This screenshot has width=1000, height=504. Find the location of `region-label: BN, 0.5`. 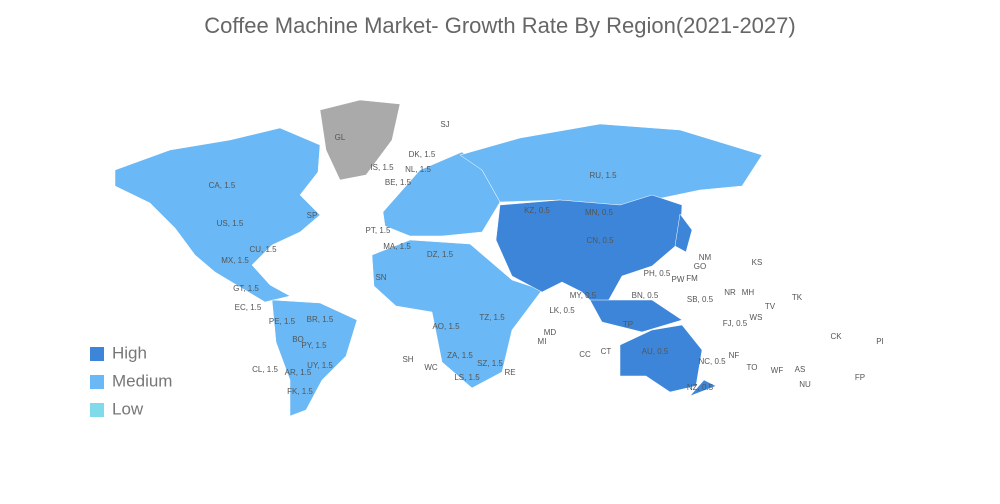

region-label: BN, 0.5 is located at coordinates (645, 295).